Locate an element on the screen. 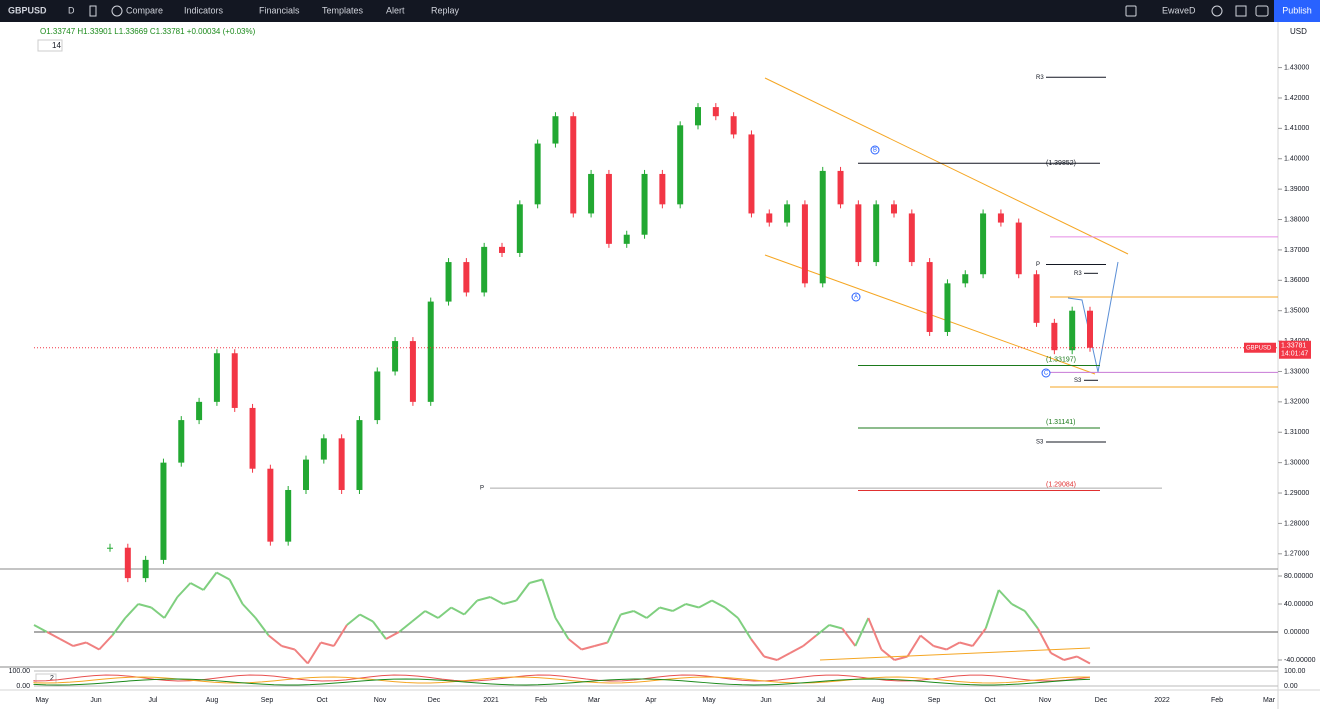  pivot-label: P is located at coordinates (482, 489).